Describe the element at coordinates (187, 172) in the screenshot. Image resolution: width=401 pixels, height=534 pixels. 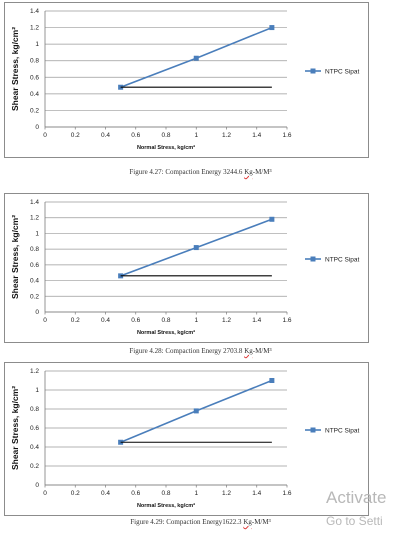
I see `caption-prefix: Figure 4.27: Compaction Energy 3244.6` at that location.